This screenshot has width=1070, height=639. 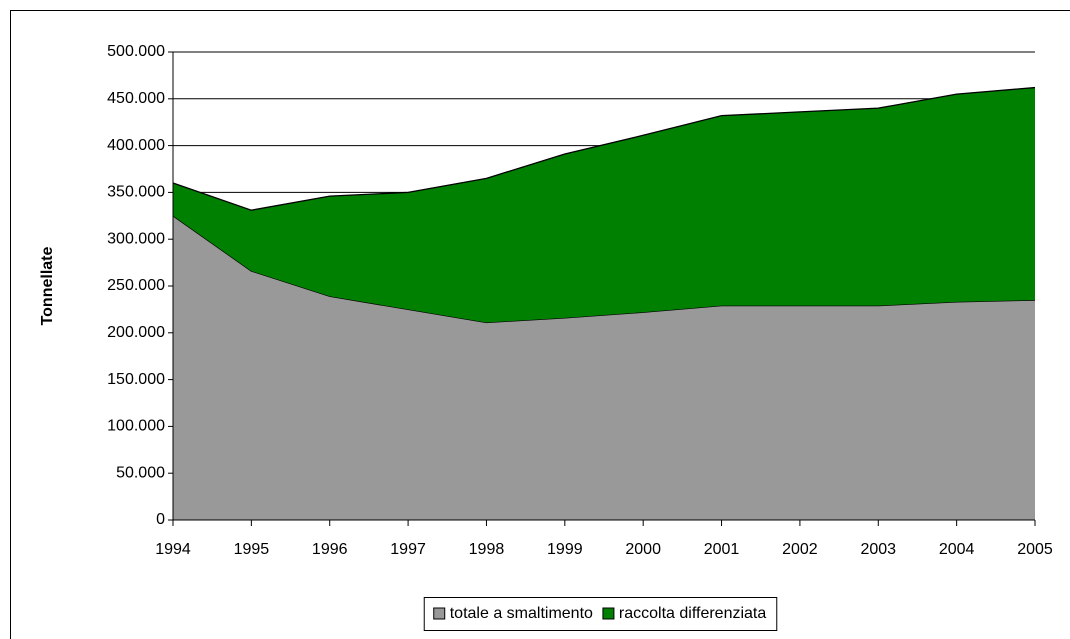 I want to click on y-tick-label: 0, so click(x=160, y=519).